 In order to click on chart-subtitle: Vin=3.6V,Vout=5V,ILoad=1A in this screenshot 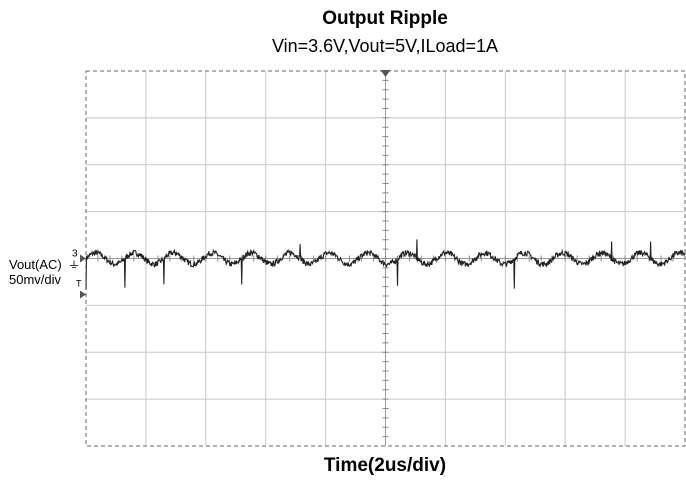, I will do `click(385, 46)`.